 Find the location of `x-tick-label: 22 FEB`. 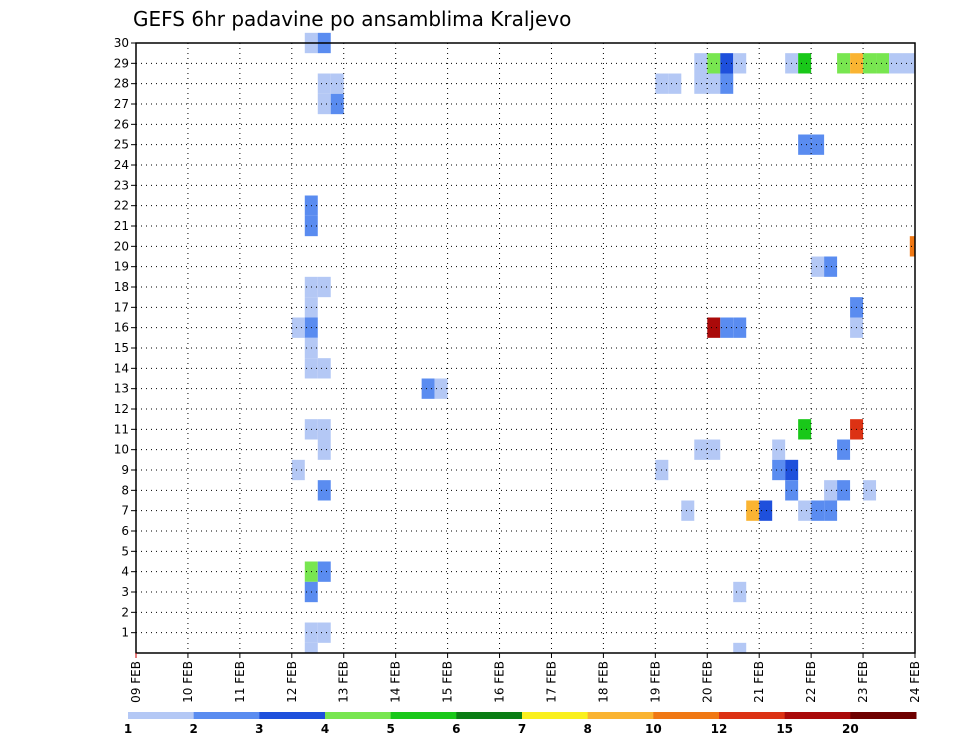

x-tick-label: 22 FEB is located at coordinates (811, 682).